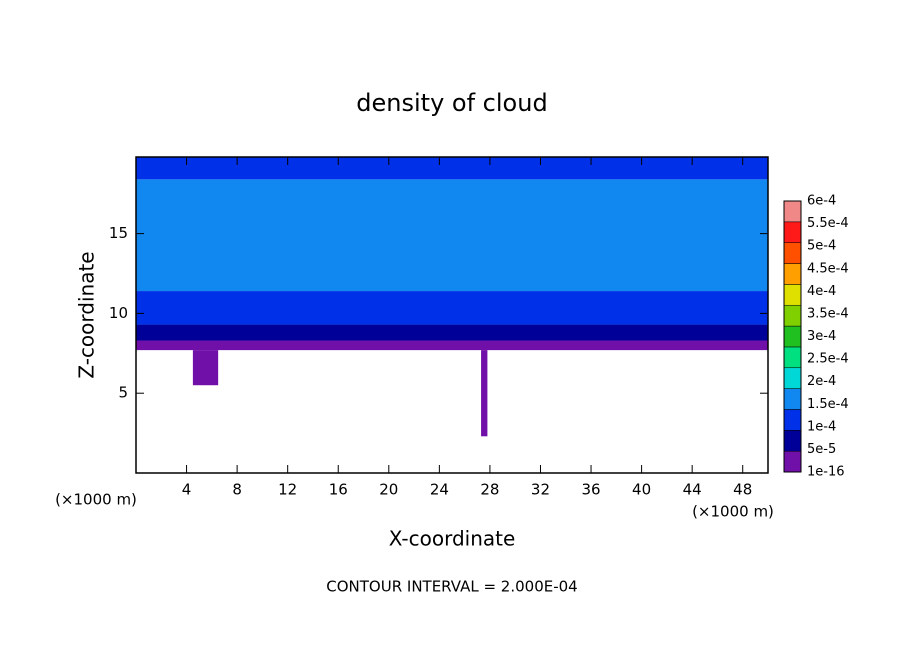  I want to click on colorbar-label: 4e-4, so click(821, 291).